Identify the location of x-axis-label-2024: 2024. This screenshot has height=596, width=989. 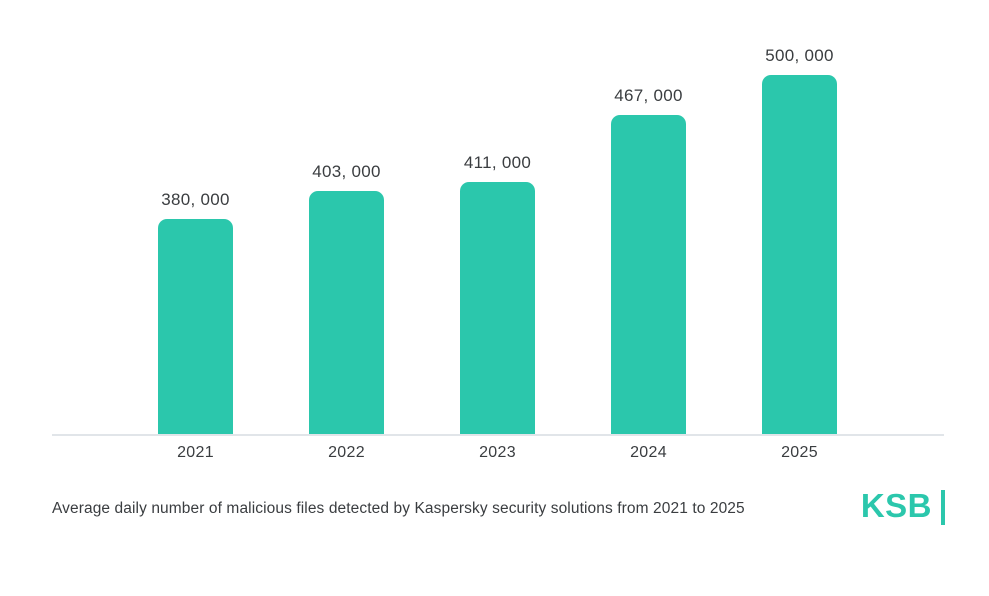
(648, 452).